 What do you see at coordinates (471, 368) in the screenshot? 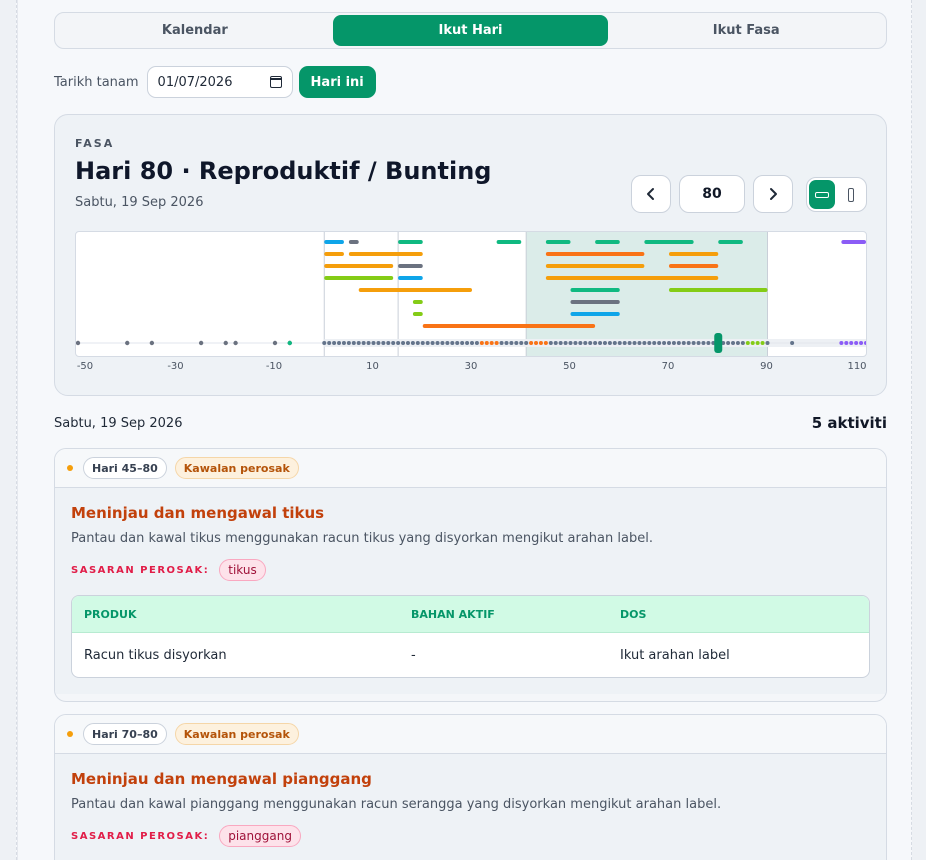
I see `timeline-axis: -50 -30 -10 10 30 50 70 90 110` at bounding box center [471, 368].